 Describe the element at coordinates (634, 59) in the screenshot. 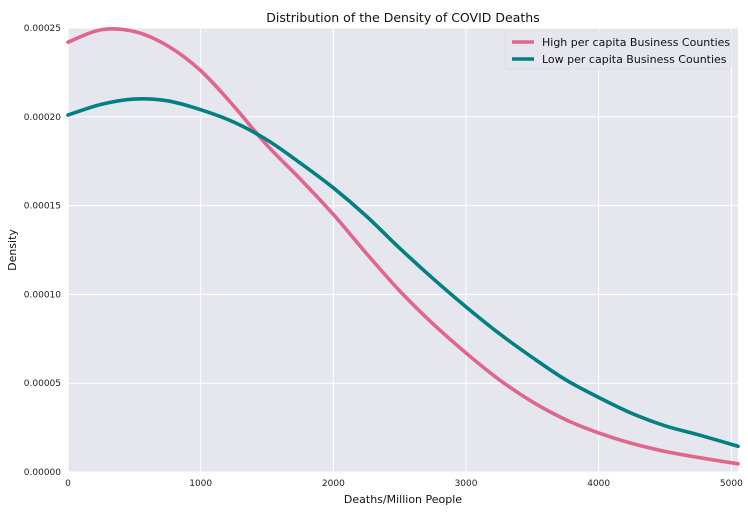

I see `legend-label-low: Low per capita Business Counties` at that location.